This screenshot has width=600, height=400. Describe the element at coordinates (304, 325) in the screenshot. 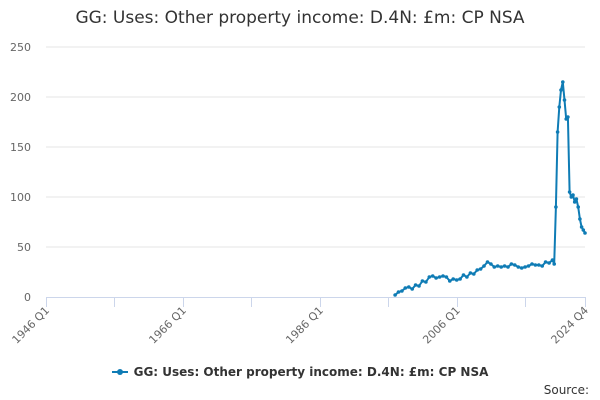

I see `x-tick-label: 1986 Q1` at that location.